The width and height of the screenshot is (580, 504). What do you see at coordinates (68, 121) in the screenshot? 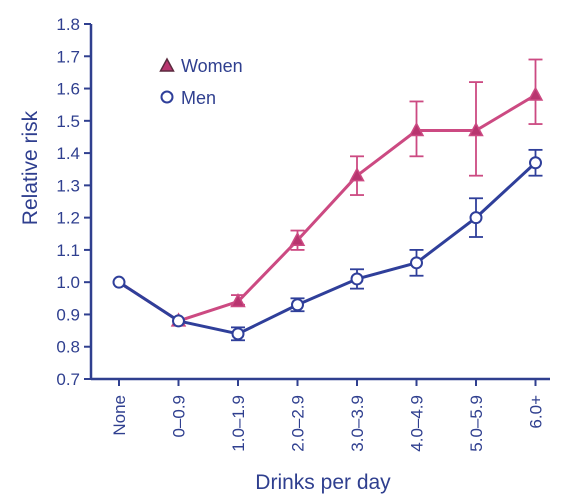
I see `y-tick-label: 1.5` at bounding box center [68, 121].